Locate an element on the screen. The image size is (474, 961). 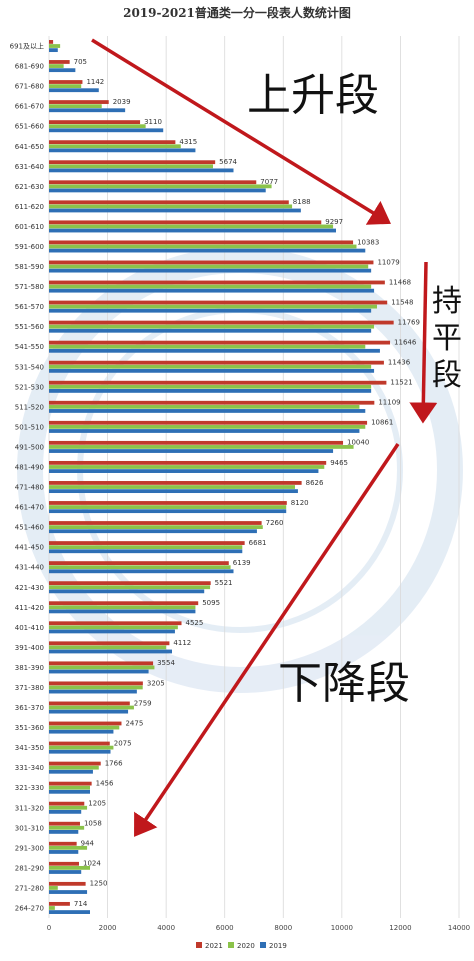
category-label: 691及以上 is located at coordinates (27, 46).